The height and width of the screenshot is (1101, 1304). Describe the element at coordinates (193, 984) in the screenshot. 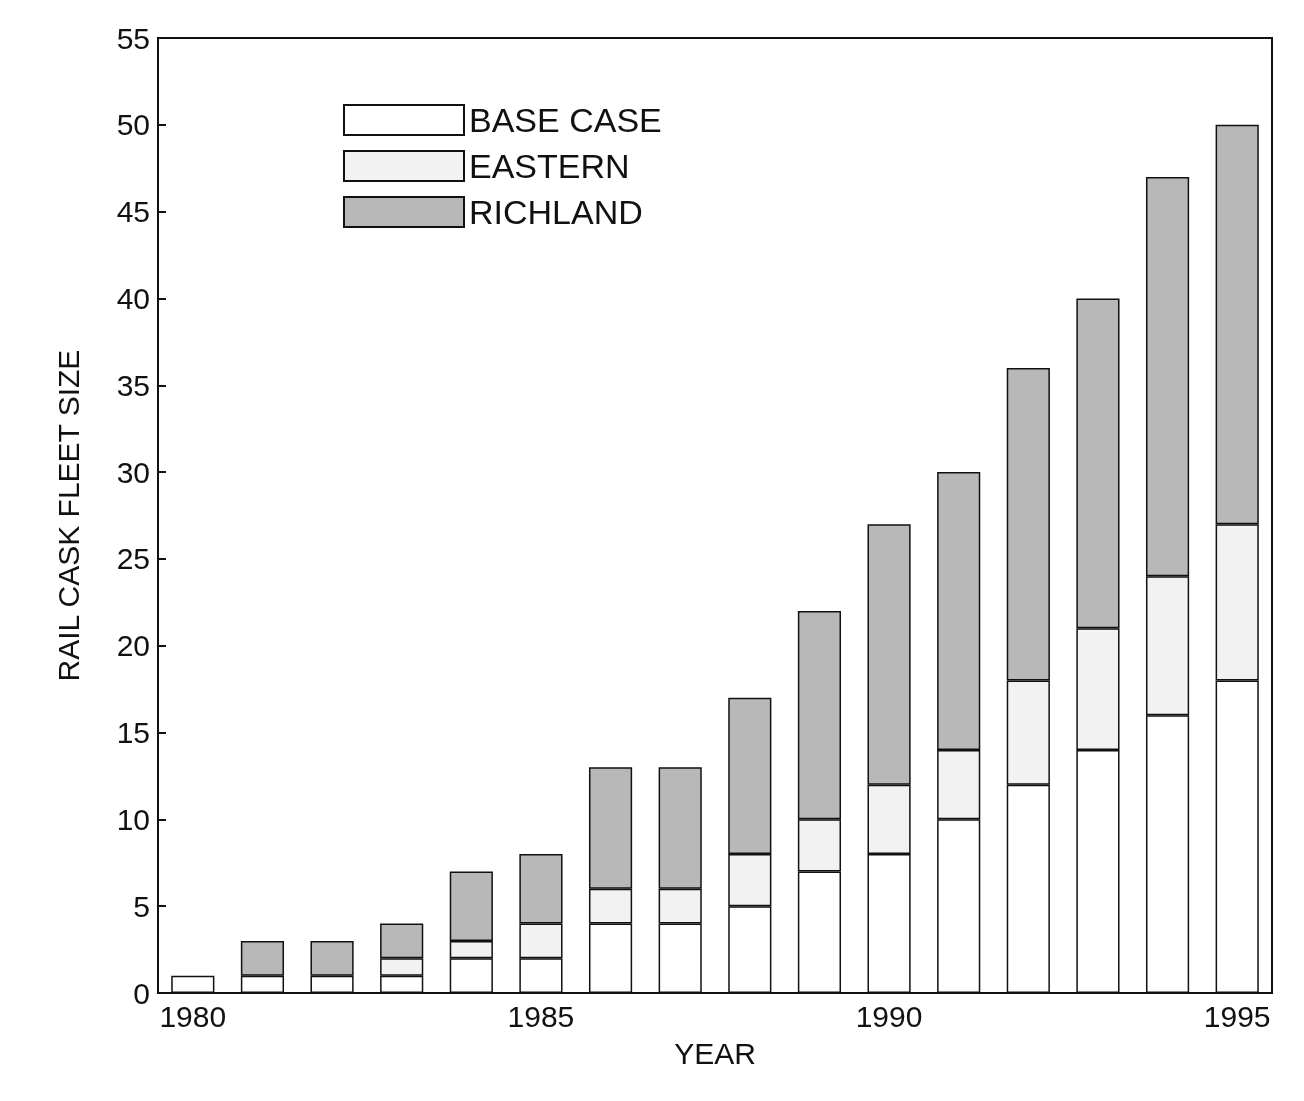

I see `bar` at that location.